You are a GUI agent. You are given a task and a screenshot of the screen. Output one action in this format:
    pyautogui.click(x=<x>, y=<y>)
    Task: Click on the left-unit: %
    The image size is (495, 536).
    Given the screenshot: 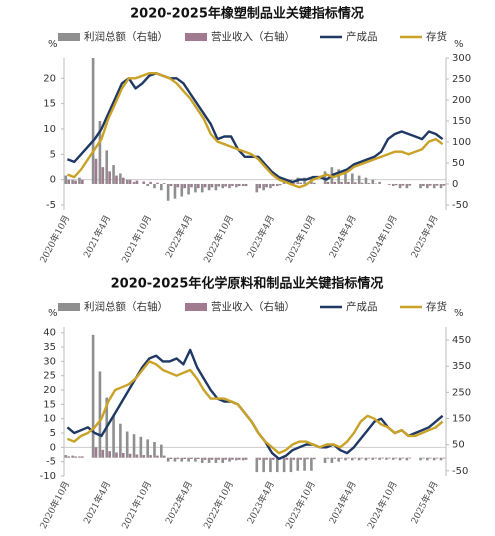 What is the action you would take?
    pyautogui.click(x=53, y=313)
    